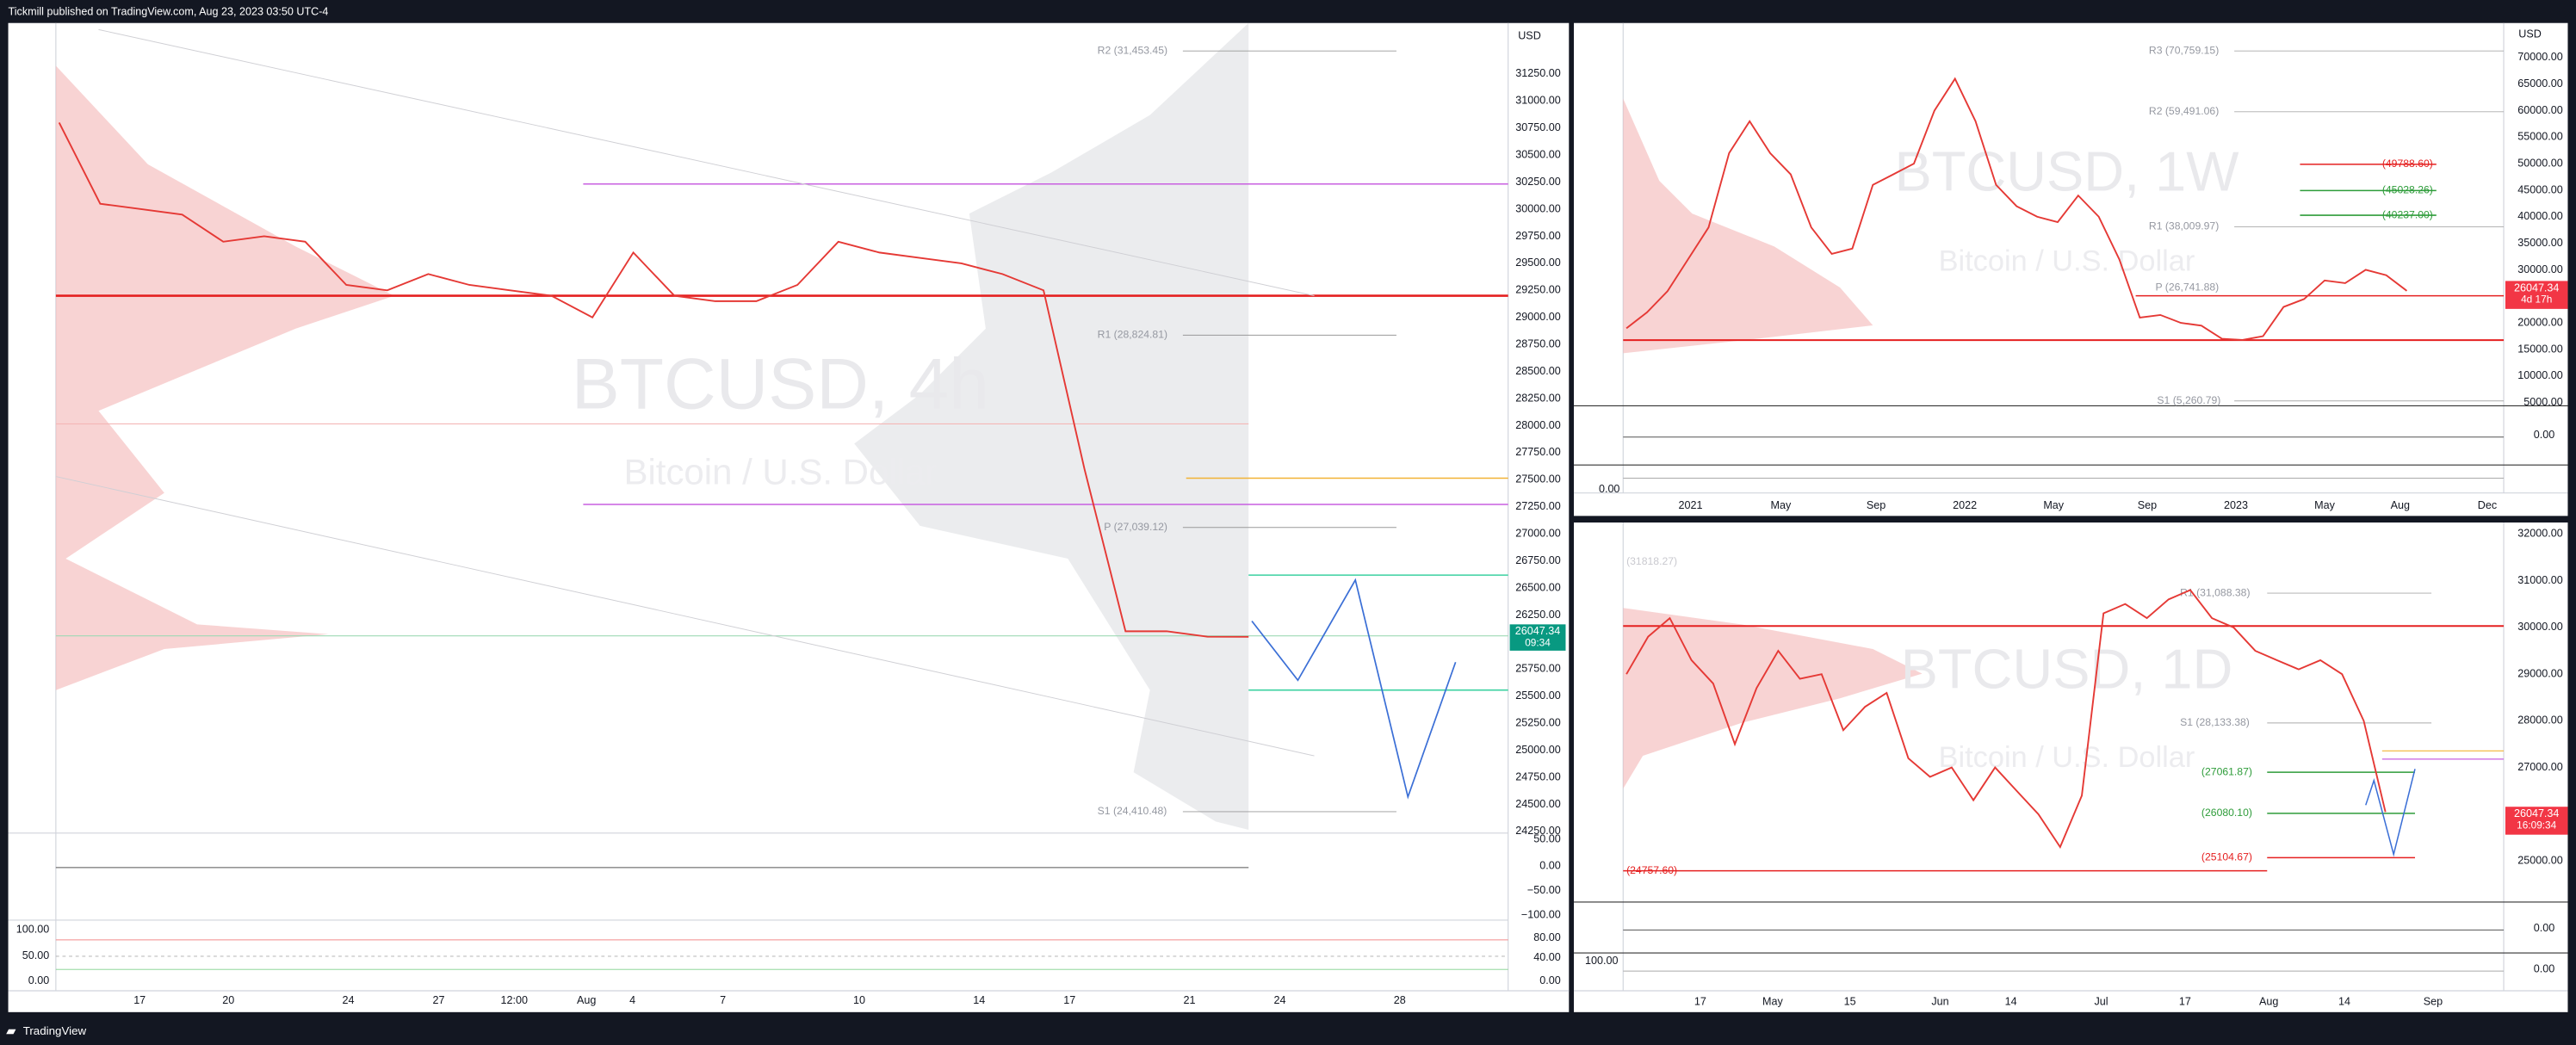 The image size is (2576, 1045). Describe the element at coordinates (1537, 560) in the screenshot. I see `y-tick-label: 26750.00` at that location.